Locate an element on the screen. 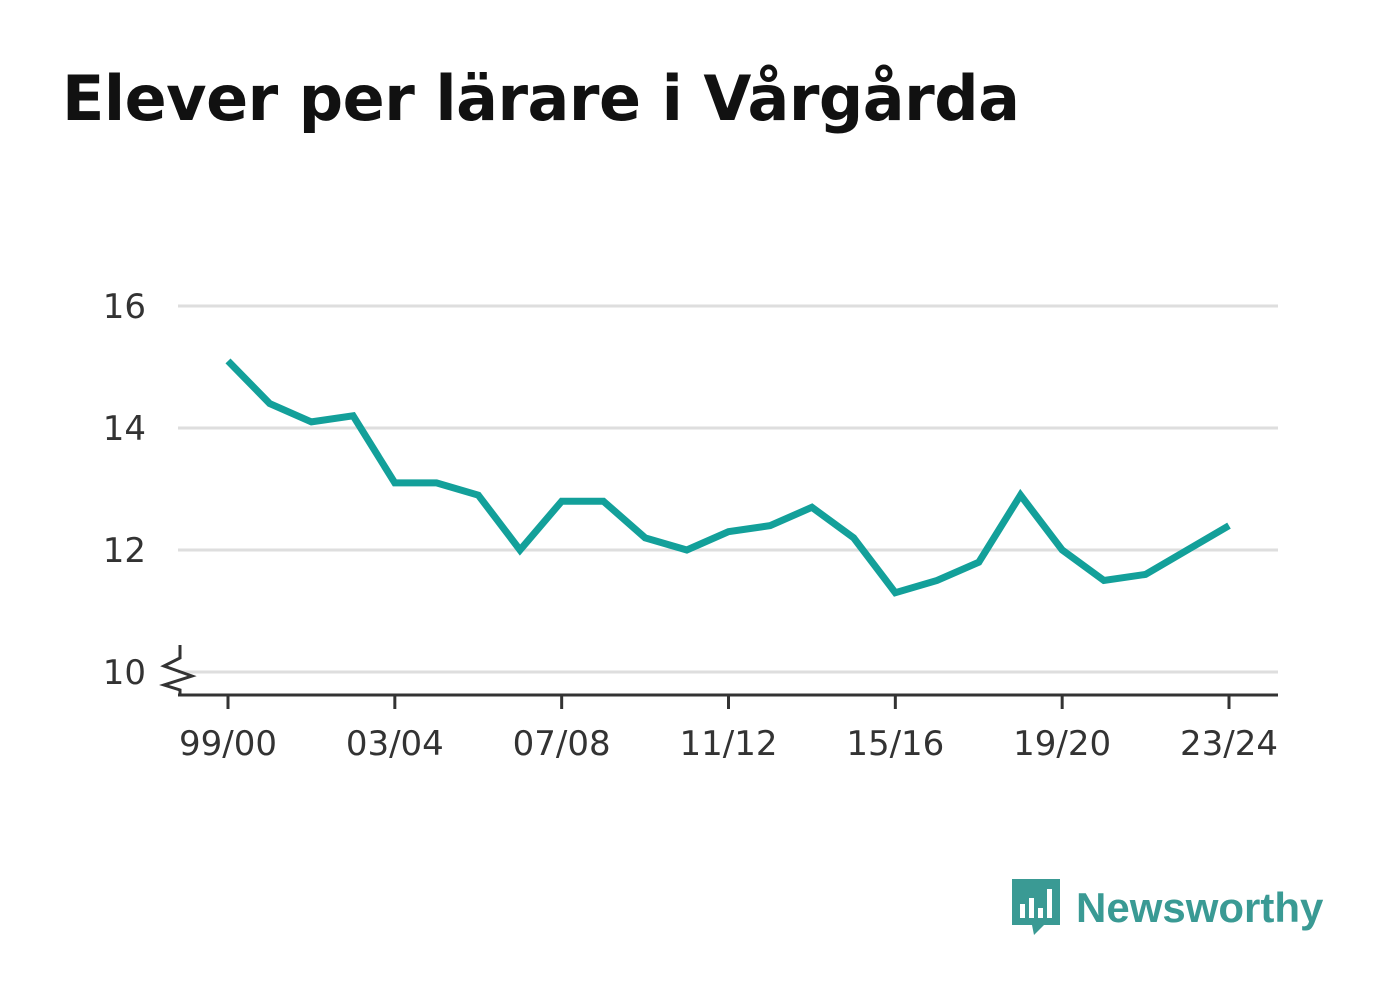 The width and height of the screenshot is (1382, 999). chart-title: Elever per lärare i Vårgårda is located at coordinates (541, 98).